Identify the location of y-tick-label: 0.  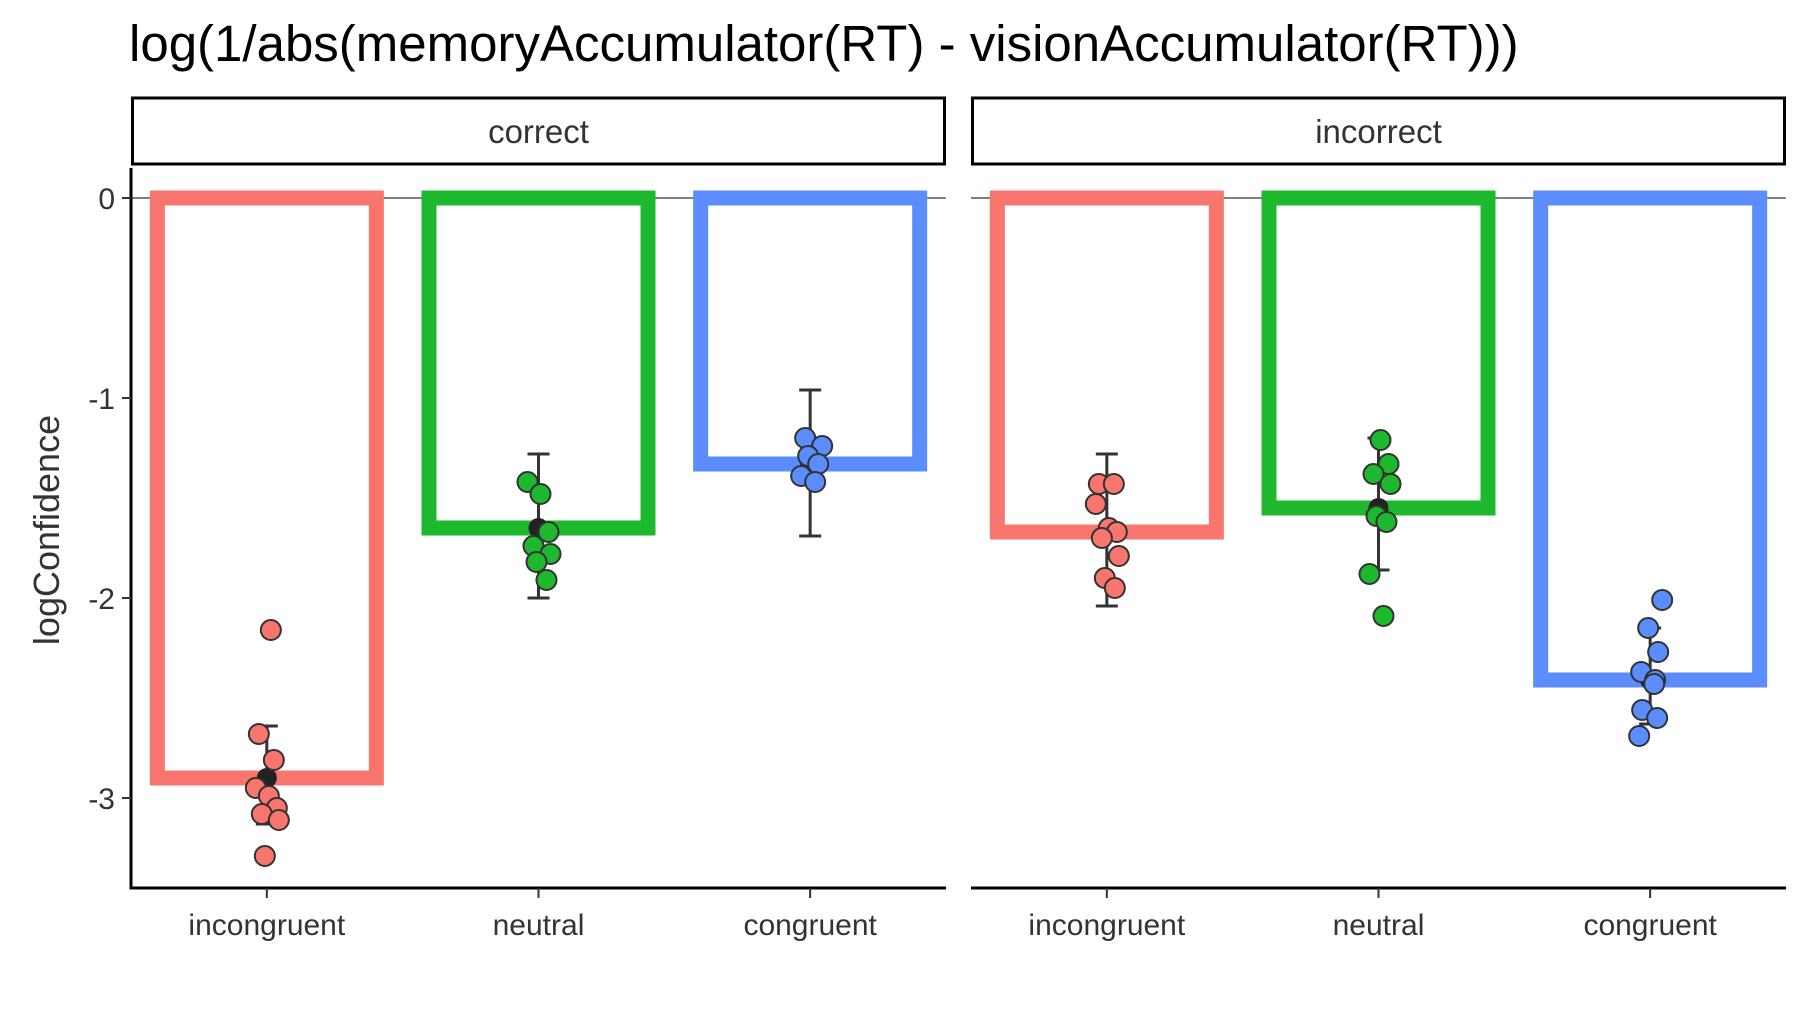
(106, 199).